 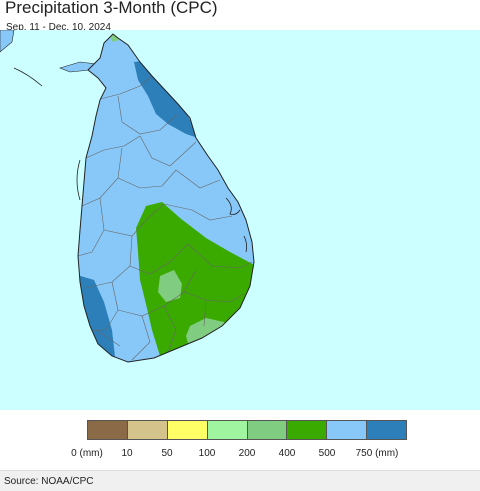 I want to click on footer-bar: Source: NOAA/CPC, so click(x=240, y=480).